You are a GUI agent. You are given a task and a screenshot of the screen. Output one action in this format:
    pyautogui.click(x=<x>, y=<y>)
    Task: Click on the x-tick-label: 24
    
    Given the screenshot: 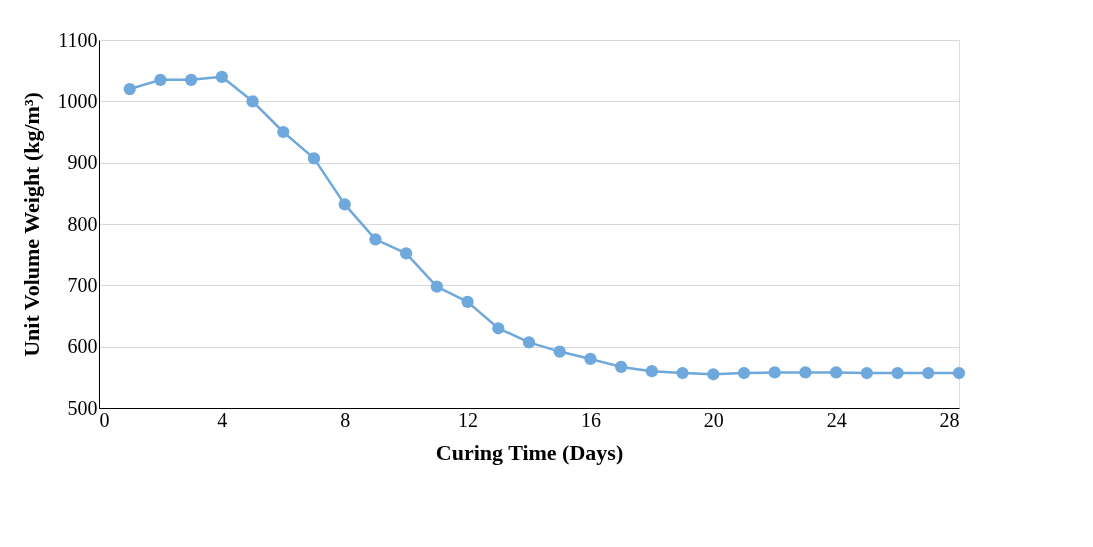 What is the action you would take?
    pyautogui.click(x=836, y=419)
    